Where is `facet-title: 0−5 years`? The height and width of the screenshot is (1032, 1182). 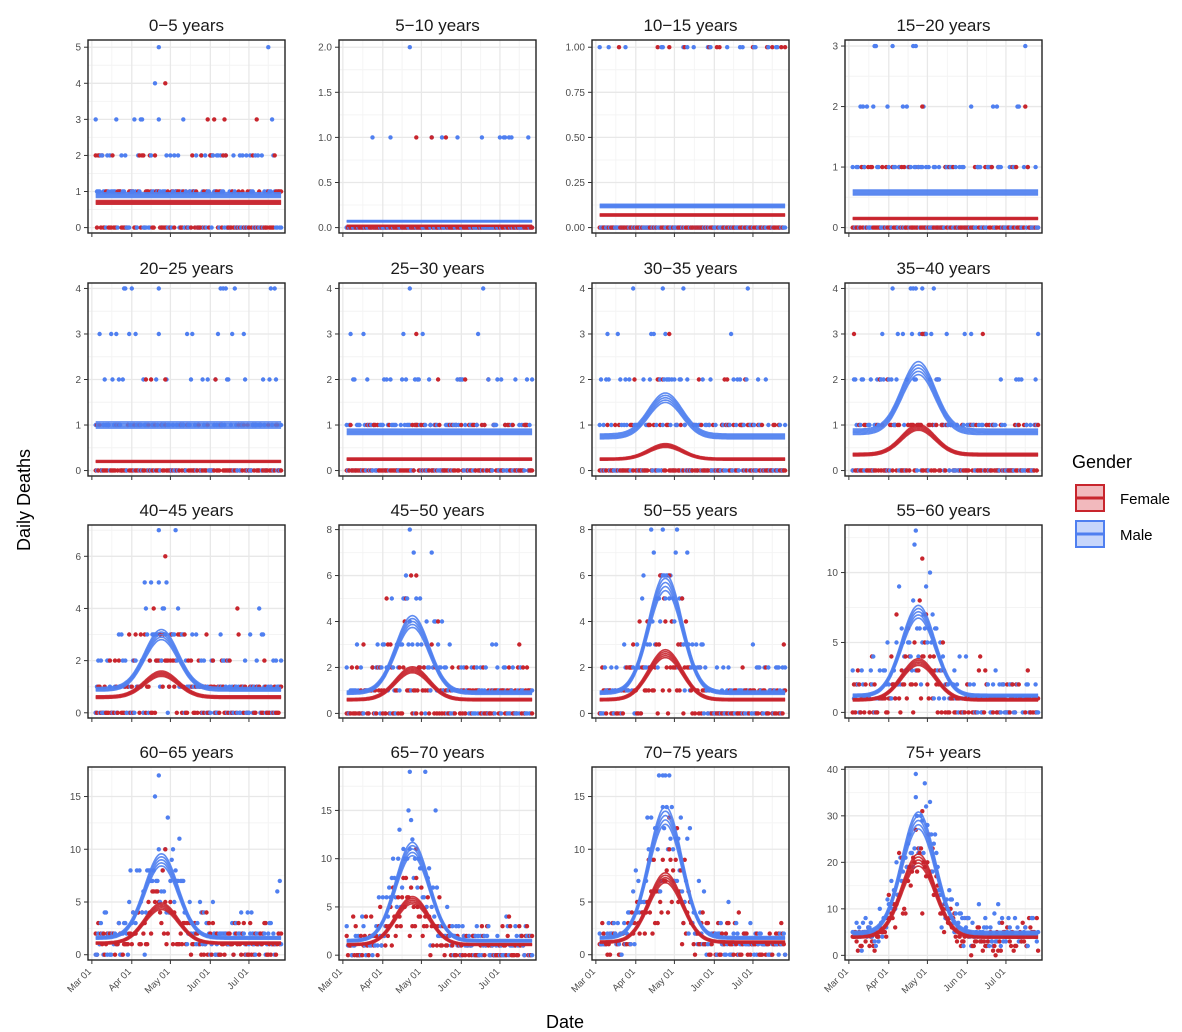
facet-title: 0−5 years is located at coordinates (186, 25).